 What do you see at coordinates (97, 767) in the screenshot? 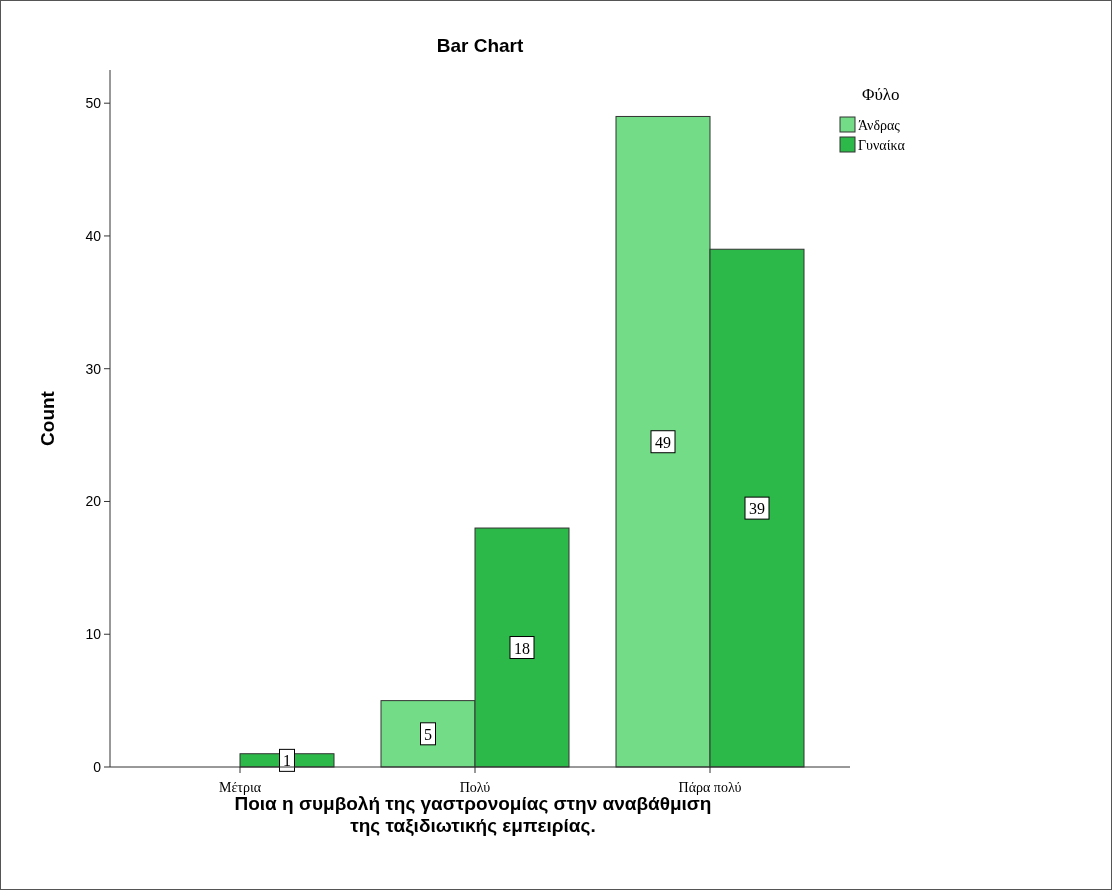
I see `y-tick-label: 0` at bounding box center [97, 767].